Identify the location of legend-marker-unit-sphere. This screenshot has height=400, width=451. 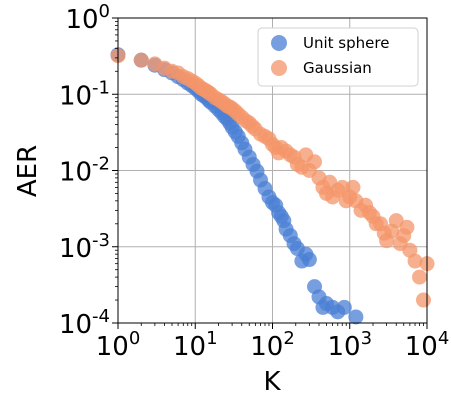
(279, 43).